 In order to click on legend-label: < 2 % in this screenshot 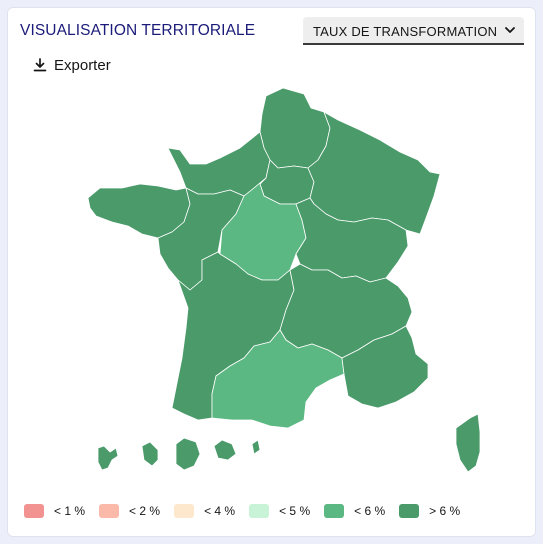, I will do `click(145, 511)`.